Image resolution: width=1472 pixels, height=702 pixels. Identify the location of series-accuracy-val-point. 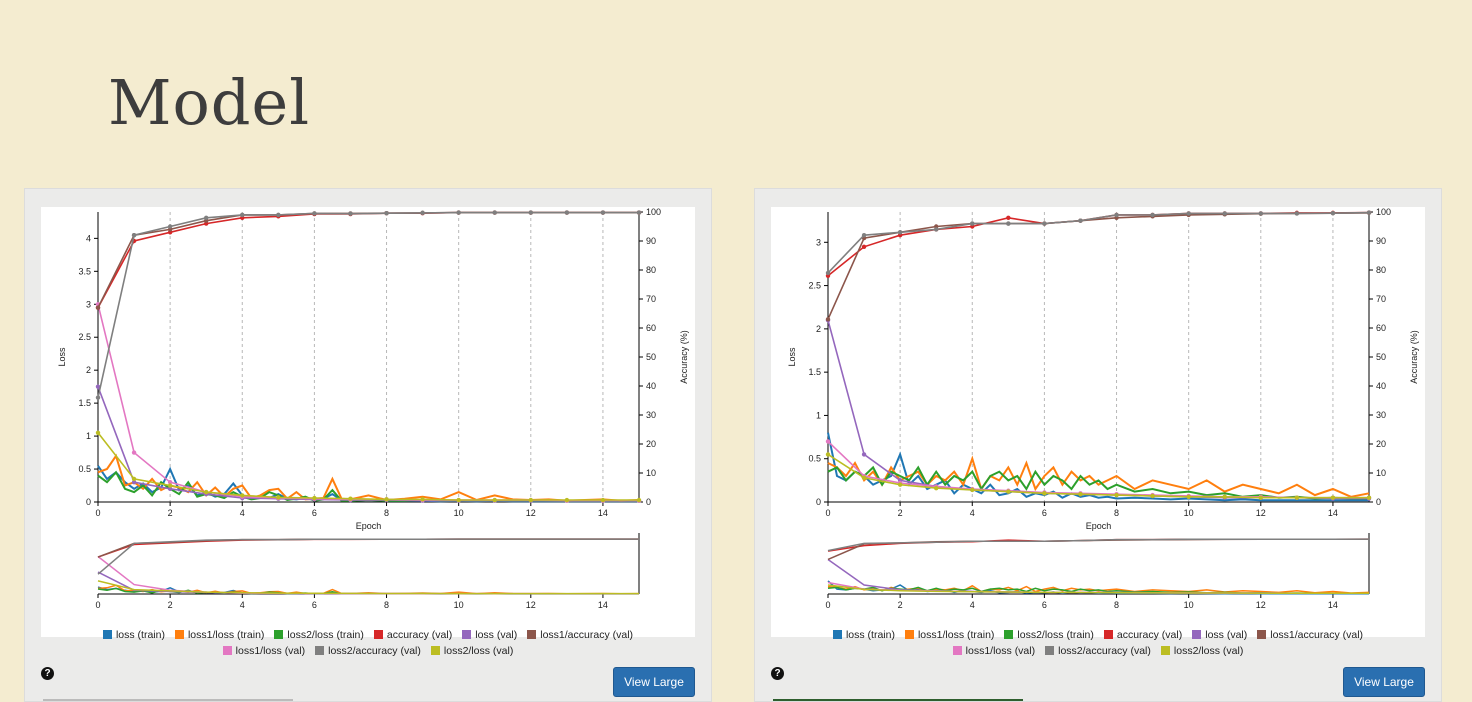
(864, 246).